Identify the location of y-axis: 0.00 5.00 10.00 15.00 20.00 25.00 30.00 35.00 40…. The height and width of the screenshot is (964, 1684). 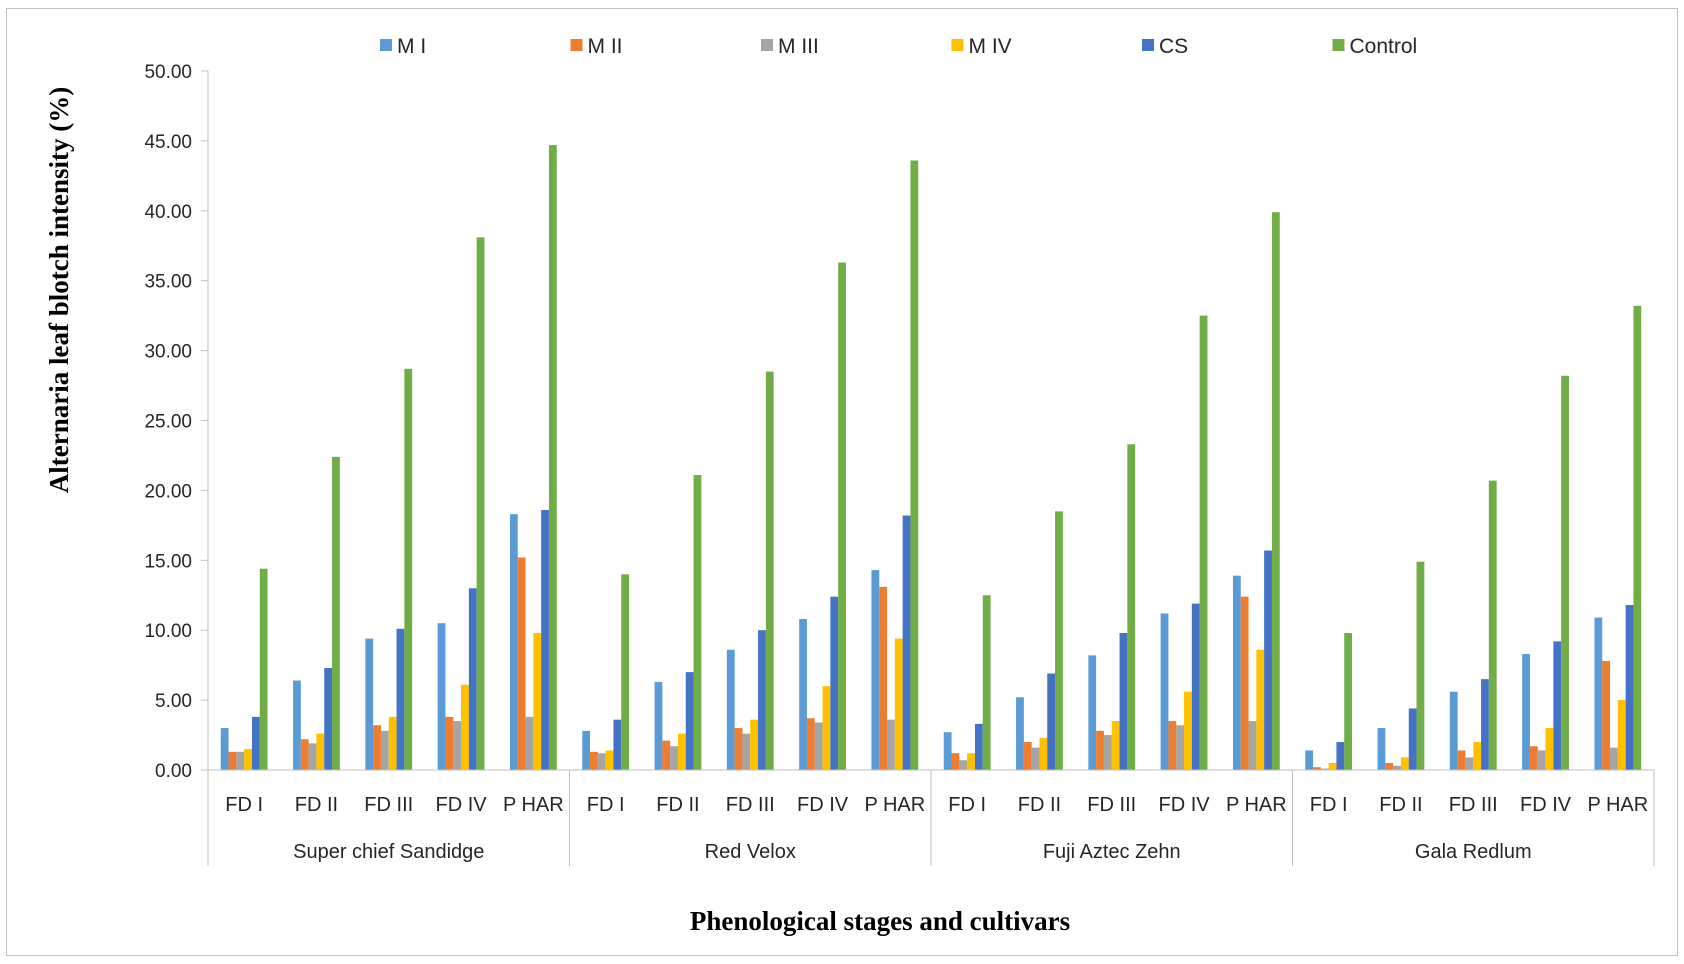
(176, 422).